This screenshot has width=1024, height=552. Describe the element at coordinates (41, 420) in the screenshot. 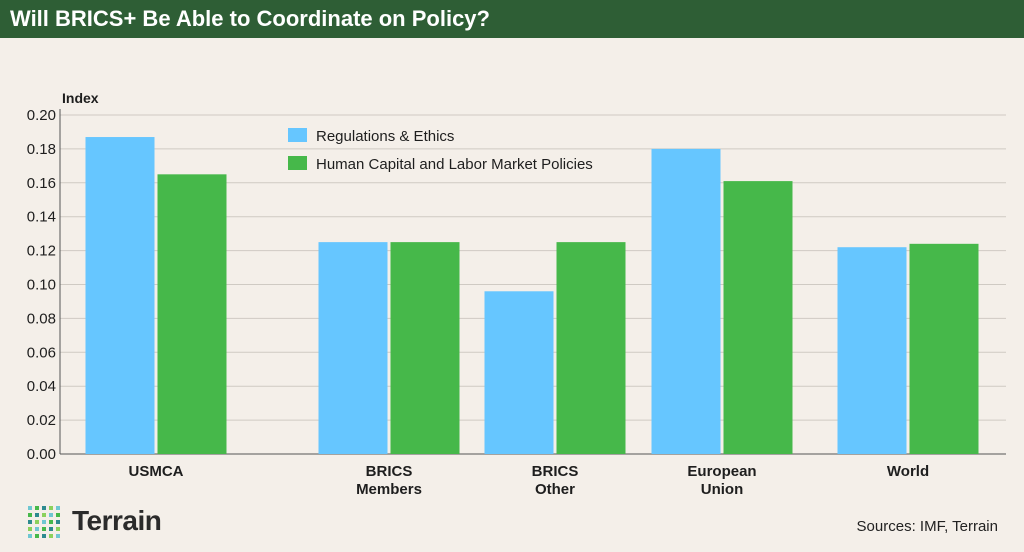

I see `y-tick-label: 0.02` at that location.